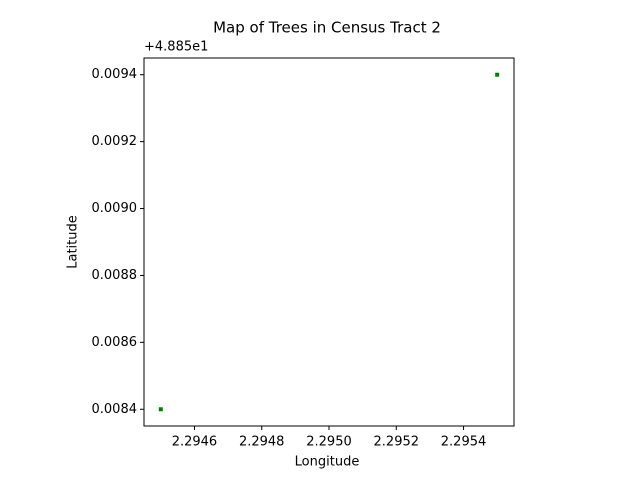 This screenshot has height=480, width=640. What do you see at coordinates (262, 442) in the screenshot?
I see `x-tick-label: 2.2948` at bounding box center [262, 442].